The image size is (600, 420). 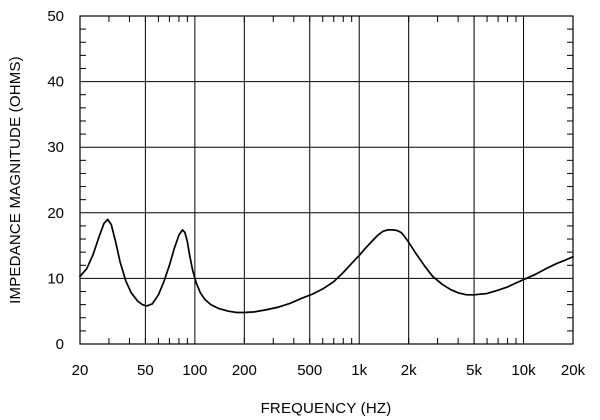 I want to click on x-tick-label: 20, so click(x=80, y=370).